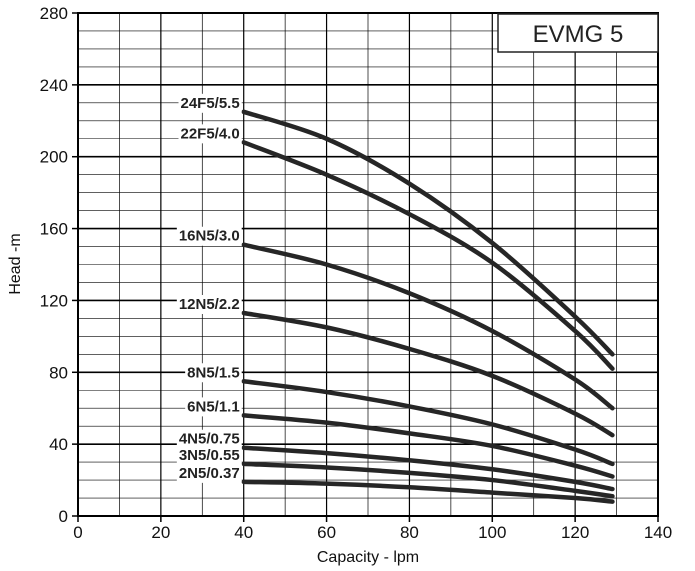 This screenshot has height=571, width=695. What do you see at coordinates (54, 13) in the screenshot?
I see `y-tick-label: 280` at bounding box center [54, 13].